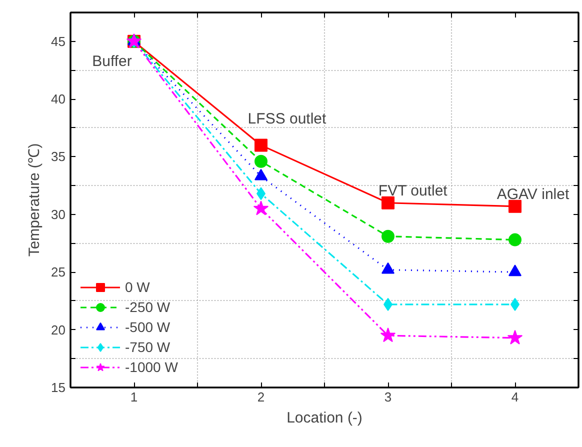 The width and height of the screenshot is (582, 447). I want to click on y-tick-label: 20, so click(58, 330).